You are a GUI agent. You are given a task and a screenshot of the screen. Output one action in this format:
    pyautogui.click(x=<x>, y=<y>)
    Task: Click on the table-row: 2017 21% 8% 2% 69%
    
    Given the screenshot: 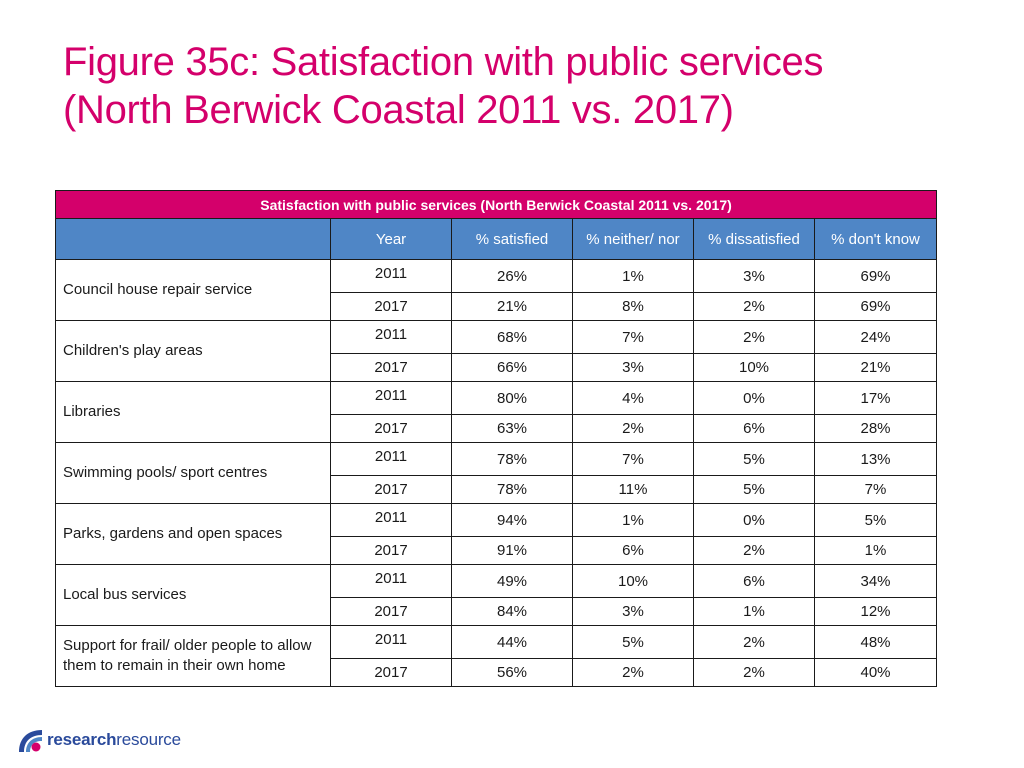 What is the action you would take?
    pyautogui.click(x=497, y=306)
    